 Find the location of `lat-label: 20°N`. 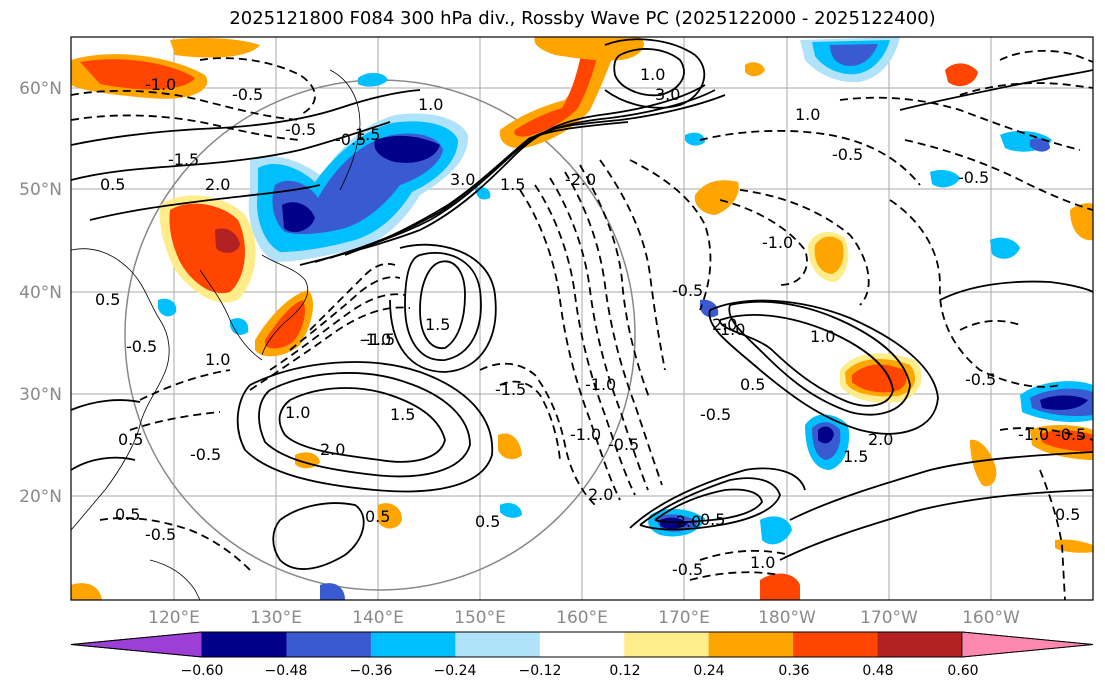

lat-label: 20°N is located at coordinates (40, 497).